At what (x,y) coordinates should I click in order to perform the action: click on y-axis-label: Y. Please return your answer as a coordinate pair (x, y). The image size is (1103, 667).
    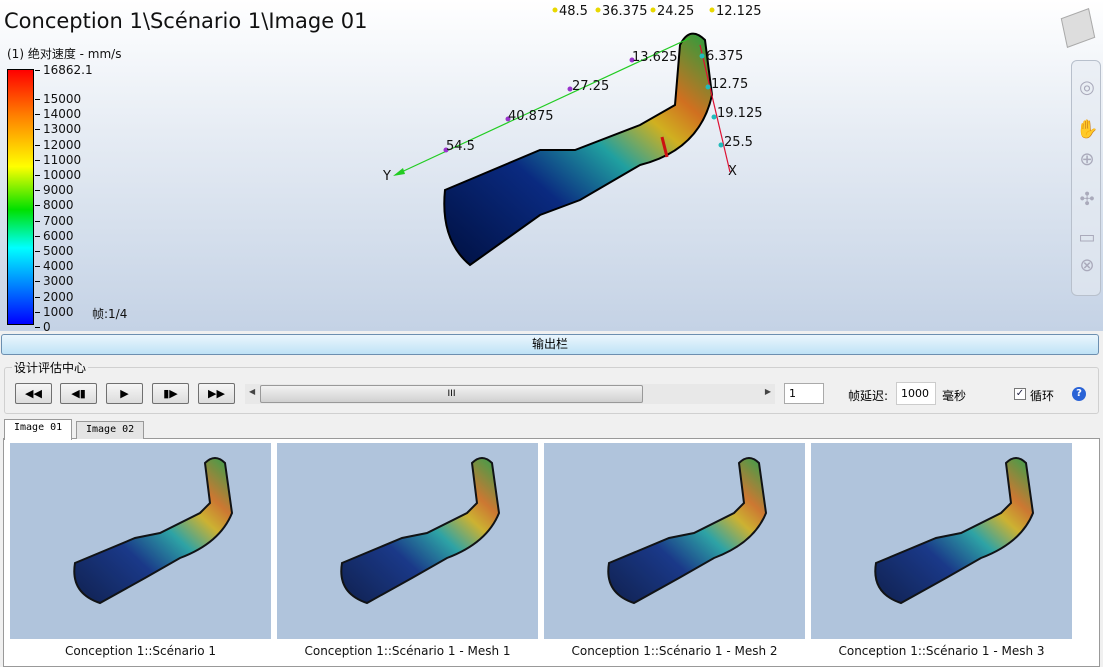
    Looking at the image, I should click on (386, 176).